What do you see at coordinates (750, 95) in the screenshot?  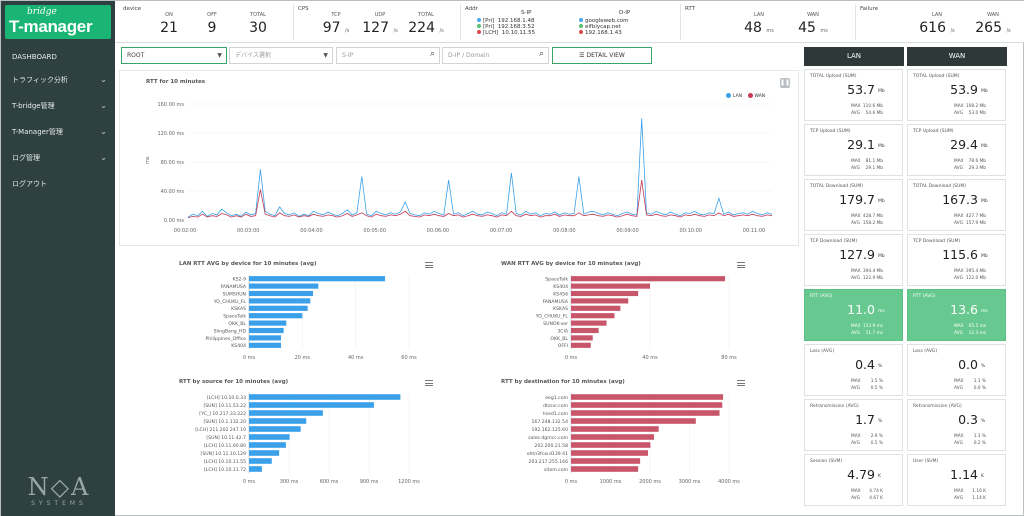 I see `legend-wan-dot` at bounding box center [750, 95].